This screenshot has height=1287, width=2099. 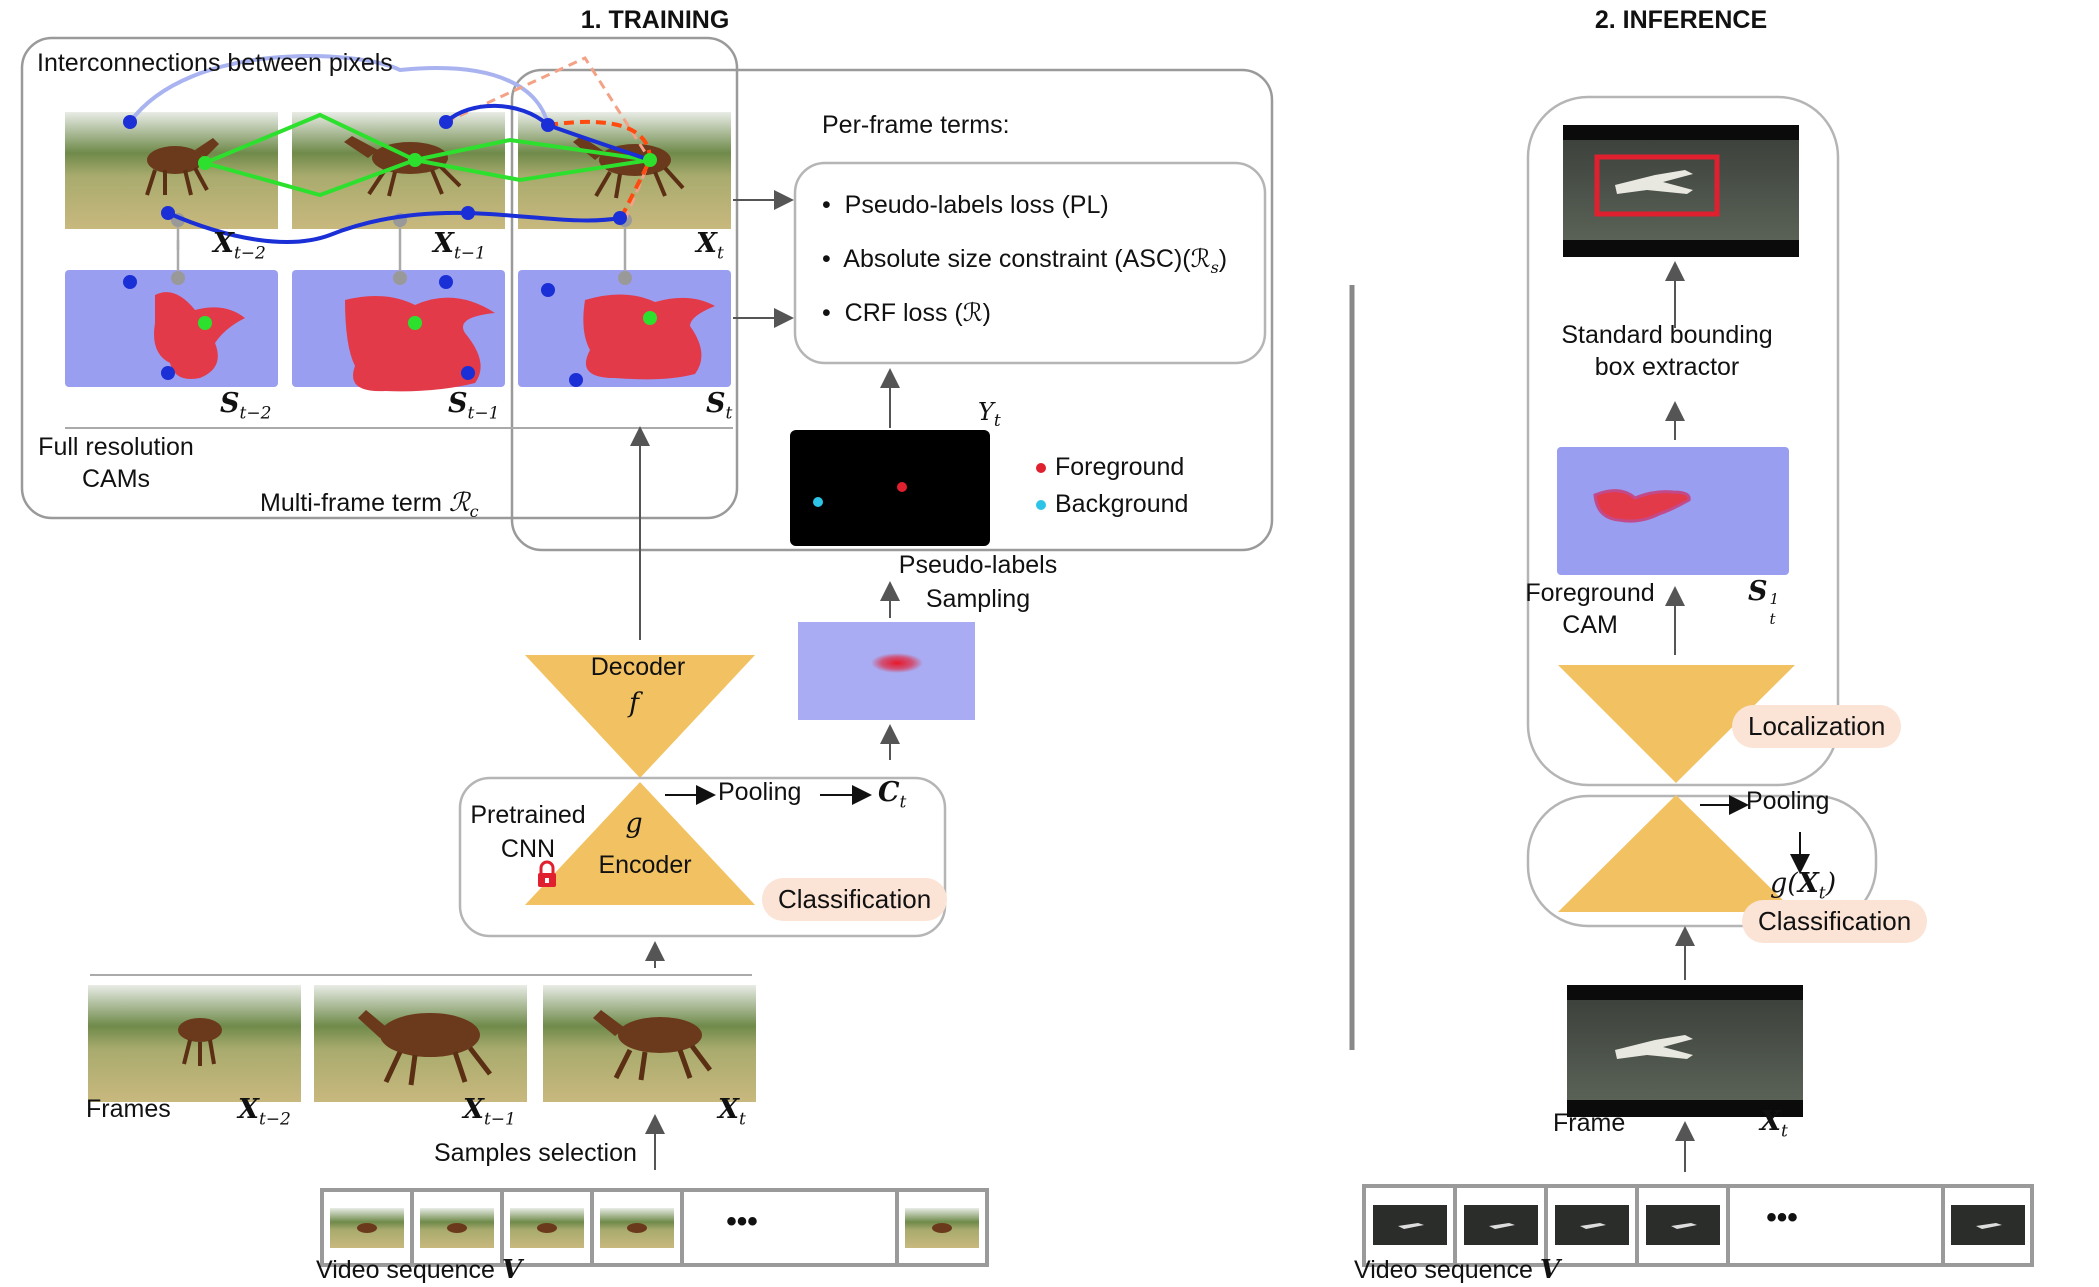 I want to click on pooling-label: Pooling, so click(x=760, y=792).